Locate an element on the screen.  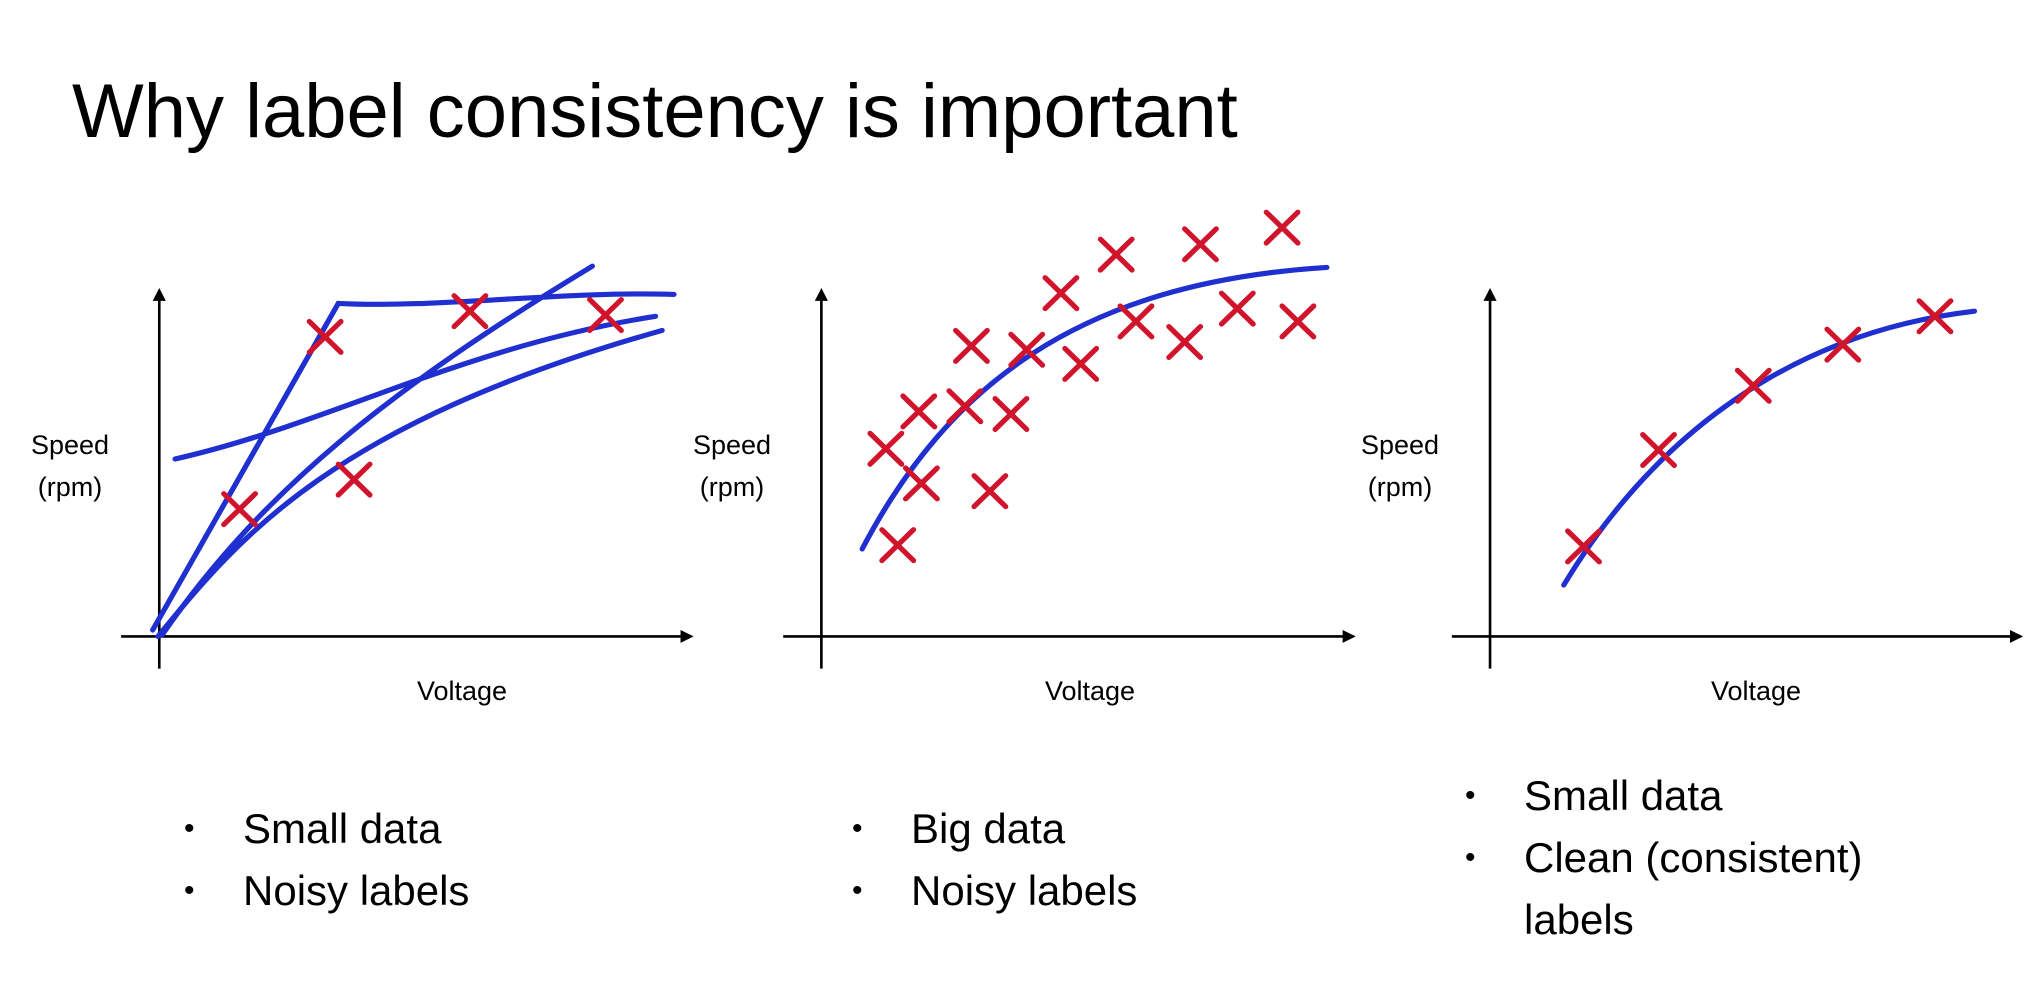
bullet-list: Small dataClean (consistent) labels is located at coordinates (1694, 858).